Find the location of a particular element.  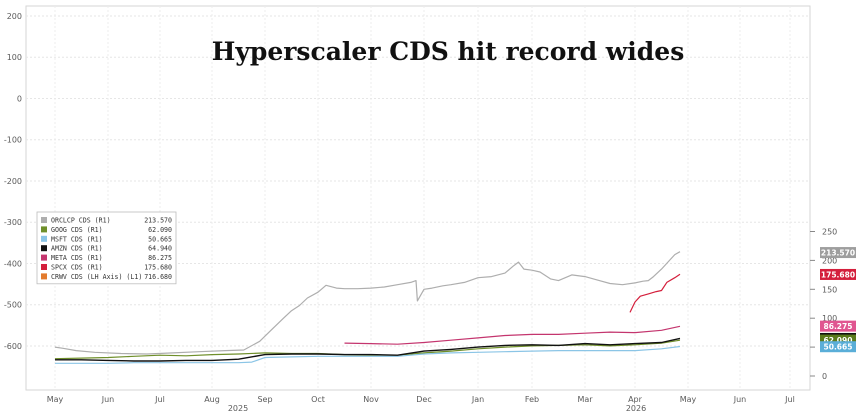

legend-series-value: 175.680 is located at coordinates (158, 268).